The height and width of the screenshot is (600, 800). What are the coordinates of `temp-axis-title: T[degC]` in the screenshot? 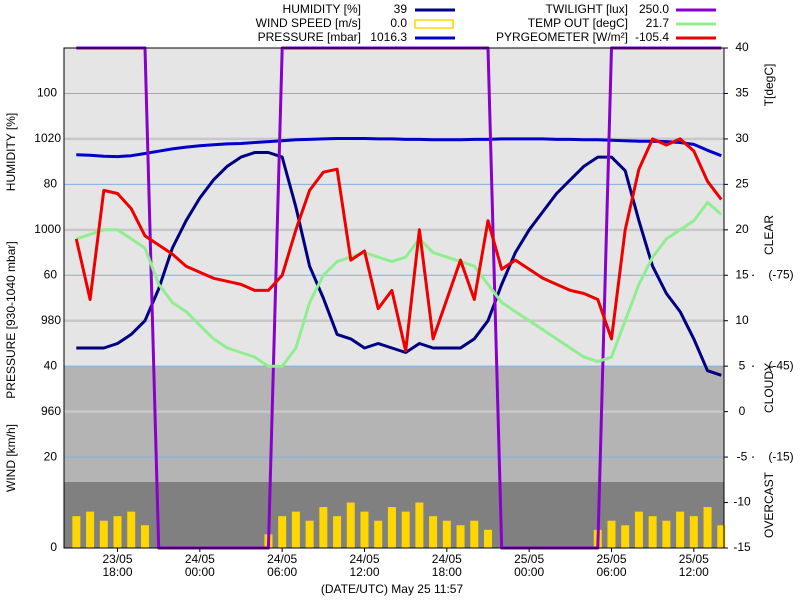 It's located at (769, 85).